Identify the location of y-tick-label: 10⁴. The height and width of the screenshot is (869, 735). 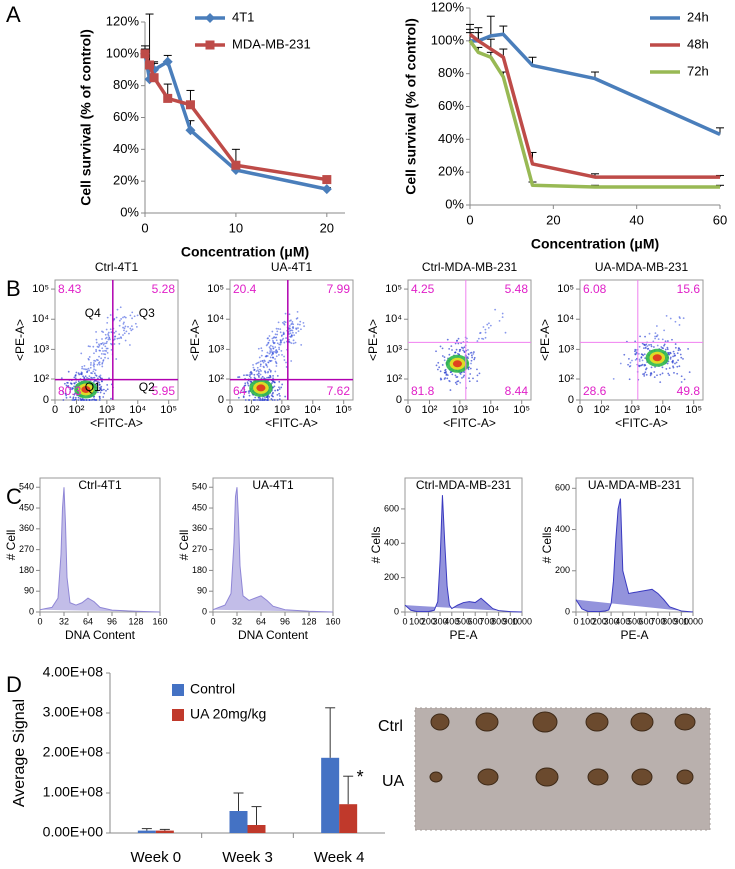
(40, 319).